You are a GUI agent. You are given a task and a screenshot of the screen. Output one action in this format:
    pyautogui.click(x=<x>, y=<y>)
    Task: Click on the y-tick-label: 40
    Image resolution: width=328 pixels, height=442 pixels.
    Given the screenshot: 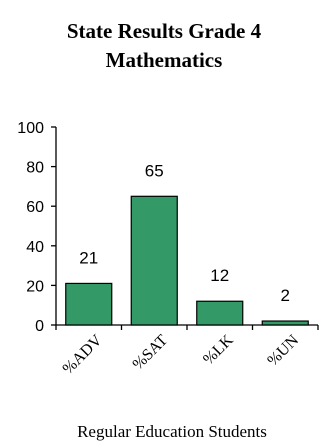 What is the action you would take?
    pyautogui.click(x=35, y=247)
    